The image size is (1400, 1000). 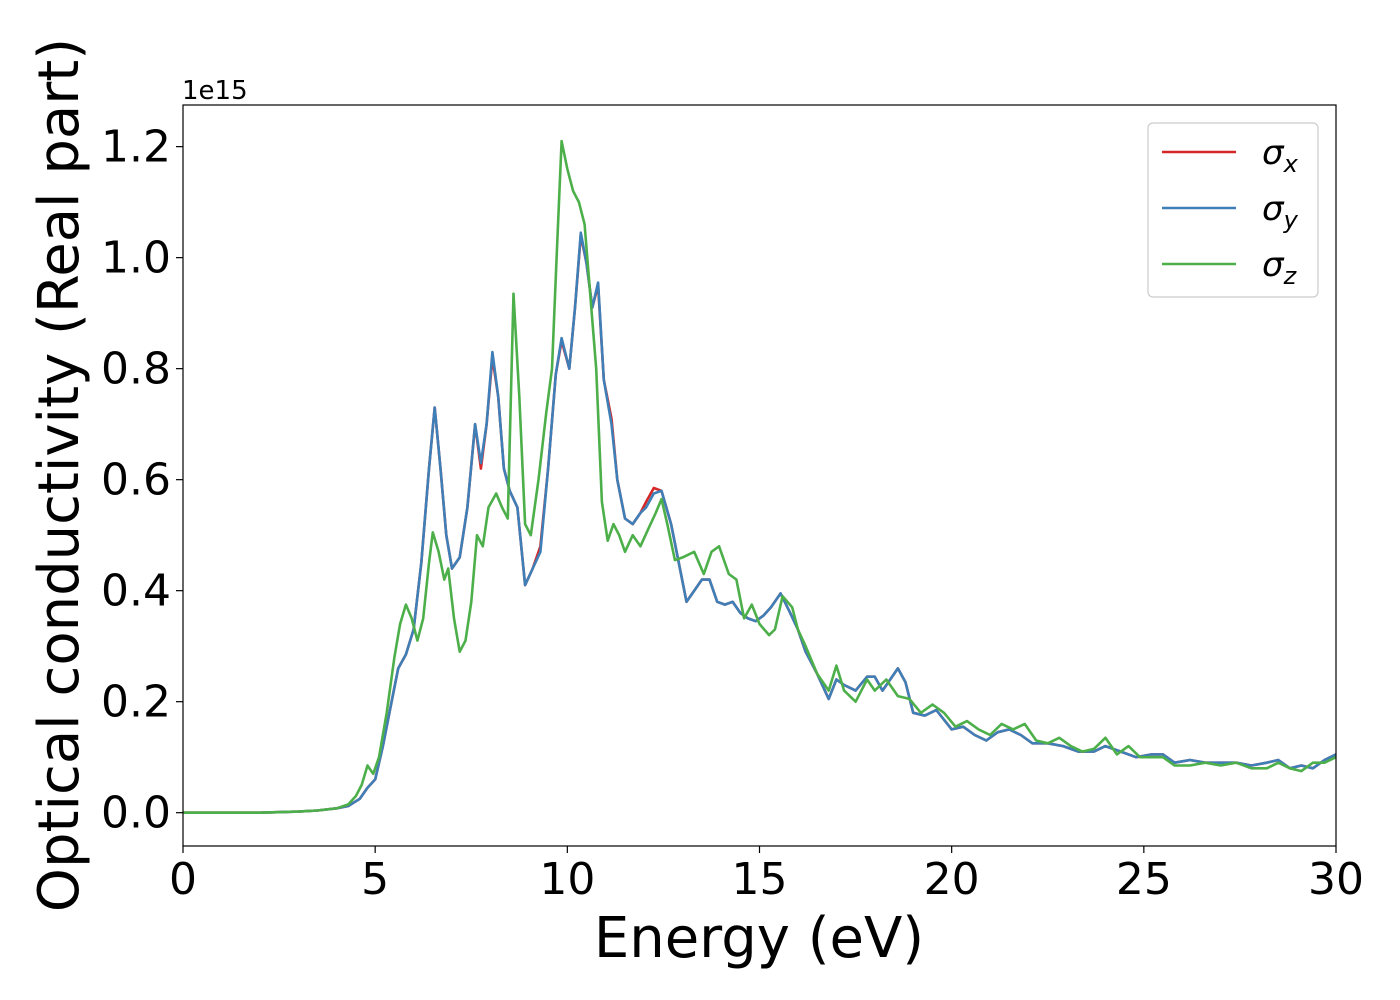 I want to click on x-tick-label: 15, so click(x=760, y=879).